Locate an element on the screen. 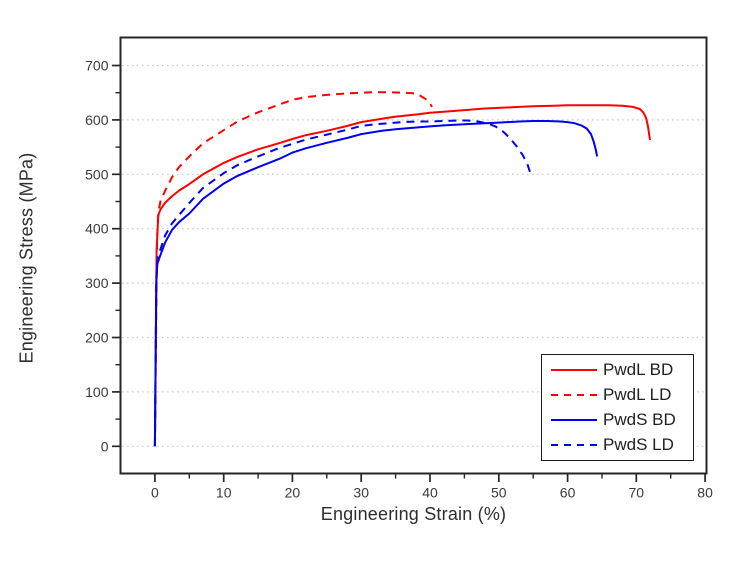 The image size is (751, 566). legend-line-sample-solid-red is located at coordinates (574, 370).